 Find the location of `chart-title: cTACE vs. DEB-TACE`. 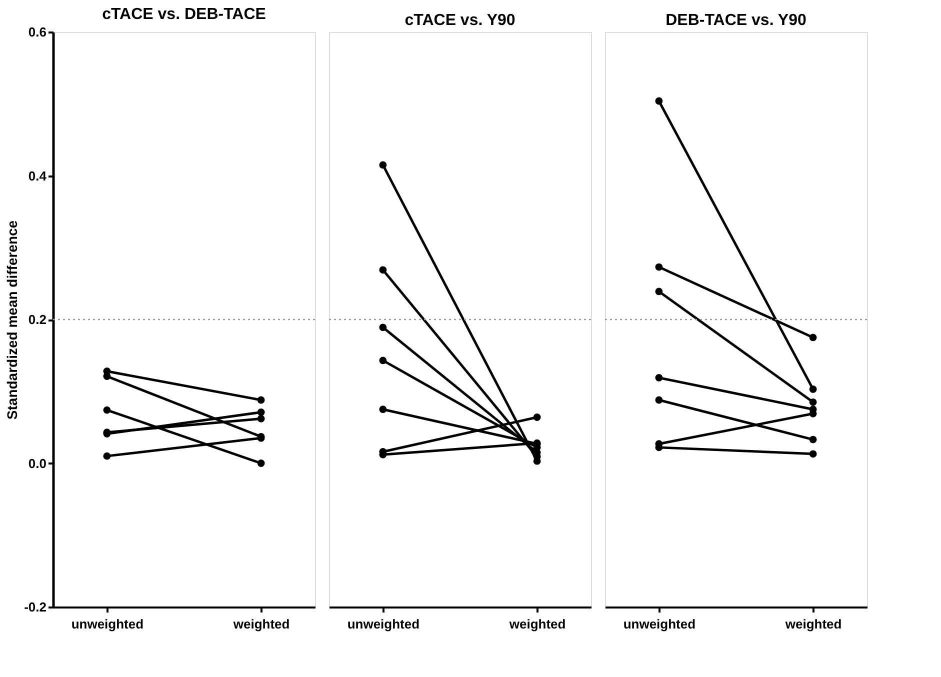

chart-title: cTACE vs. DEB-TACE is located at coordinates (184, 14).